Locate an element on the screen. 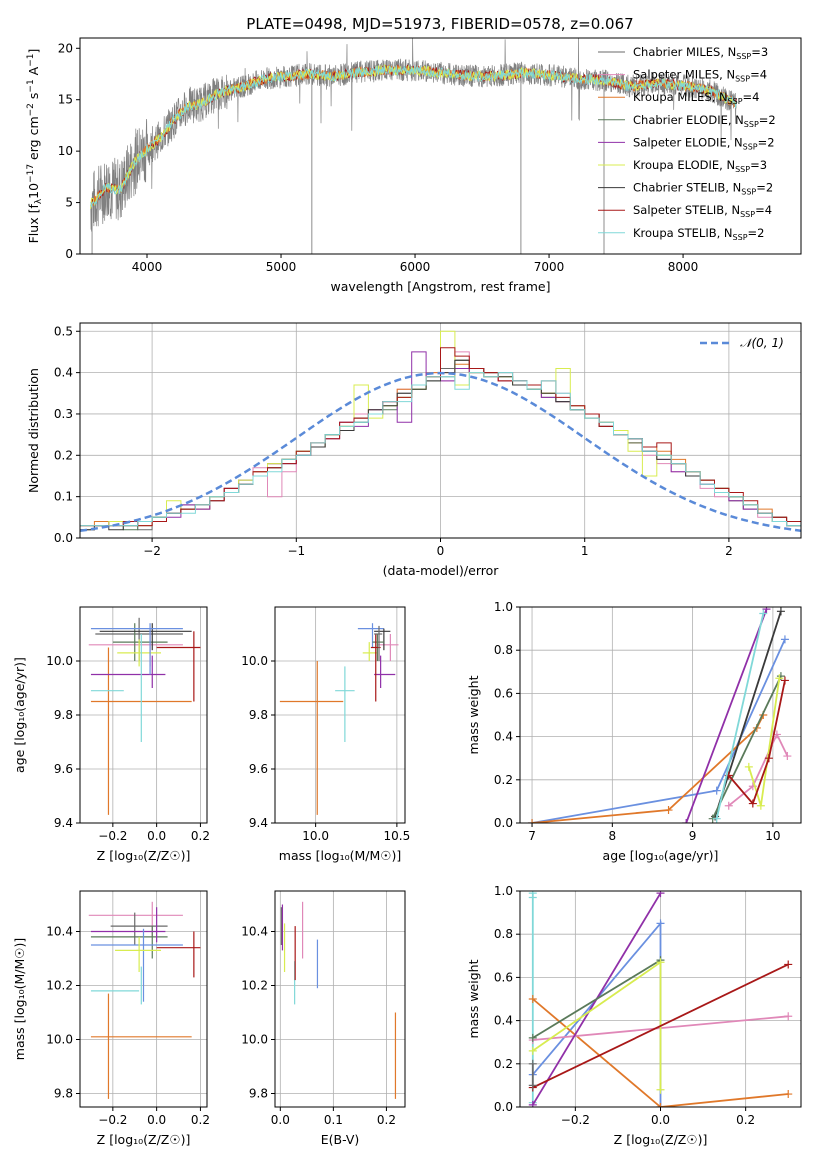 The image size is (819, 1170). y-tick-label: 0.1 is located at coordinates (63, 497).